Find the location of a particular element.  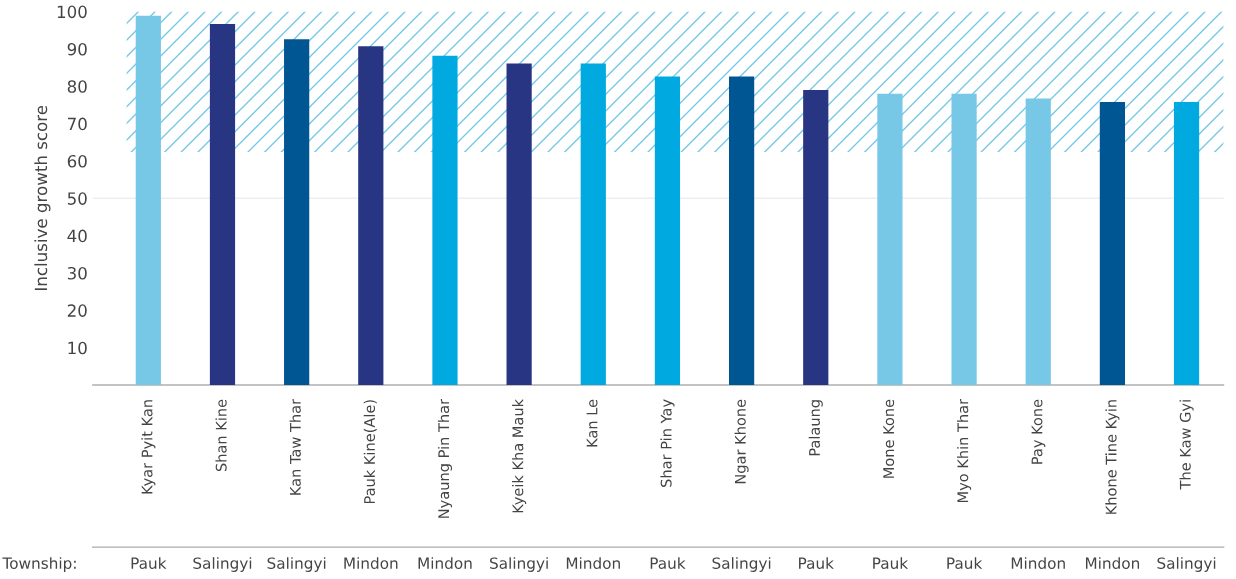

y-tick-label: 10 is located at coordinates (77, 348).